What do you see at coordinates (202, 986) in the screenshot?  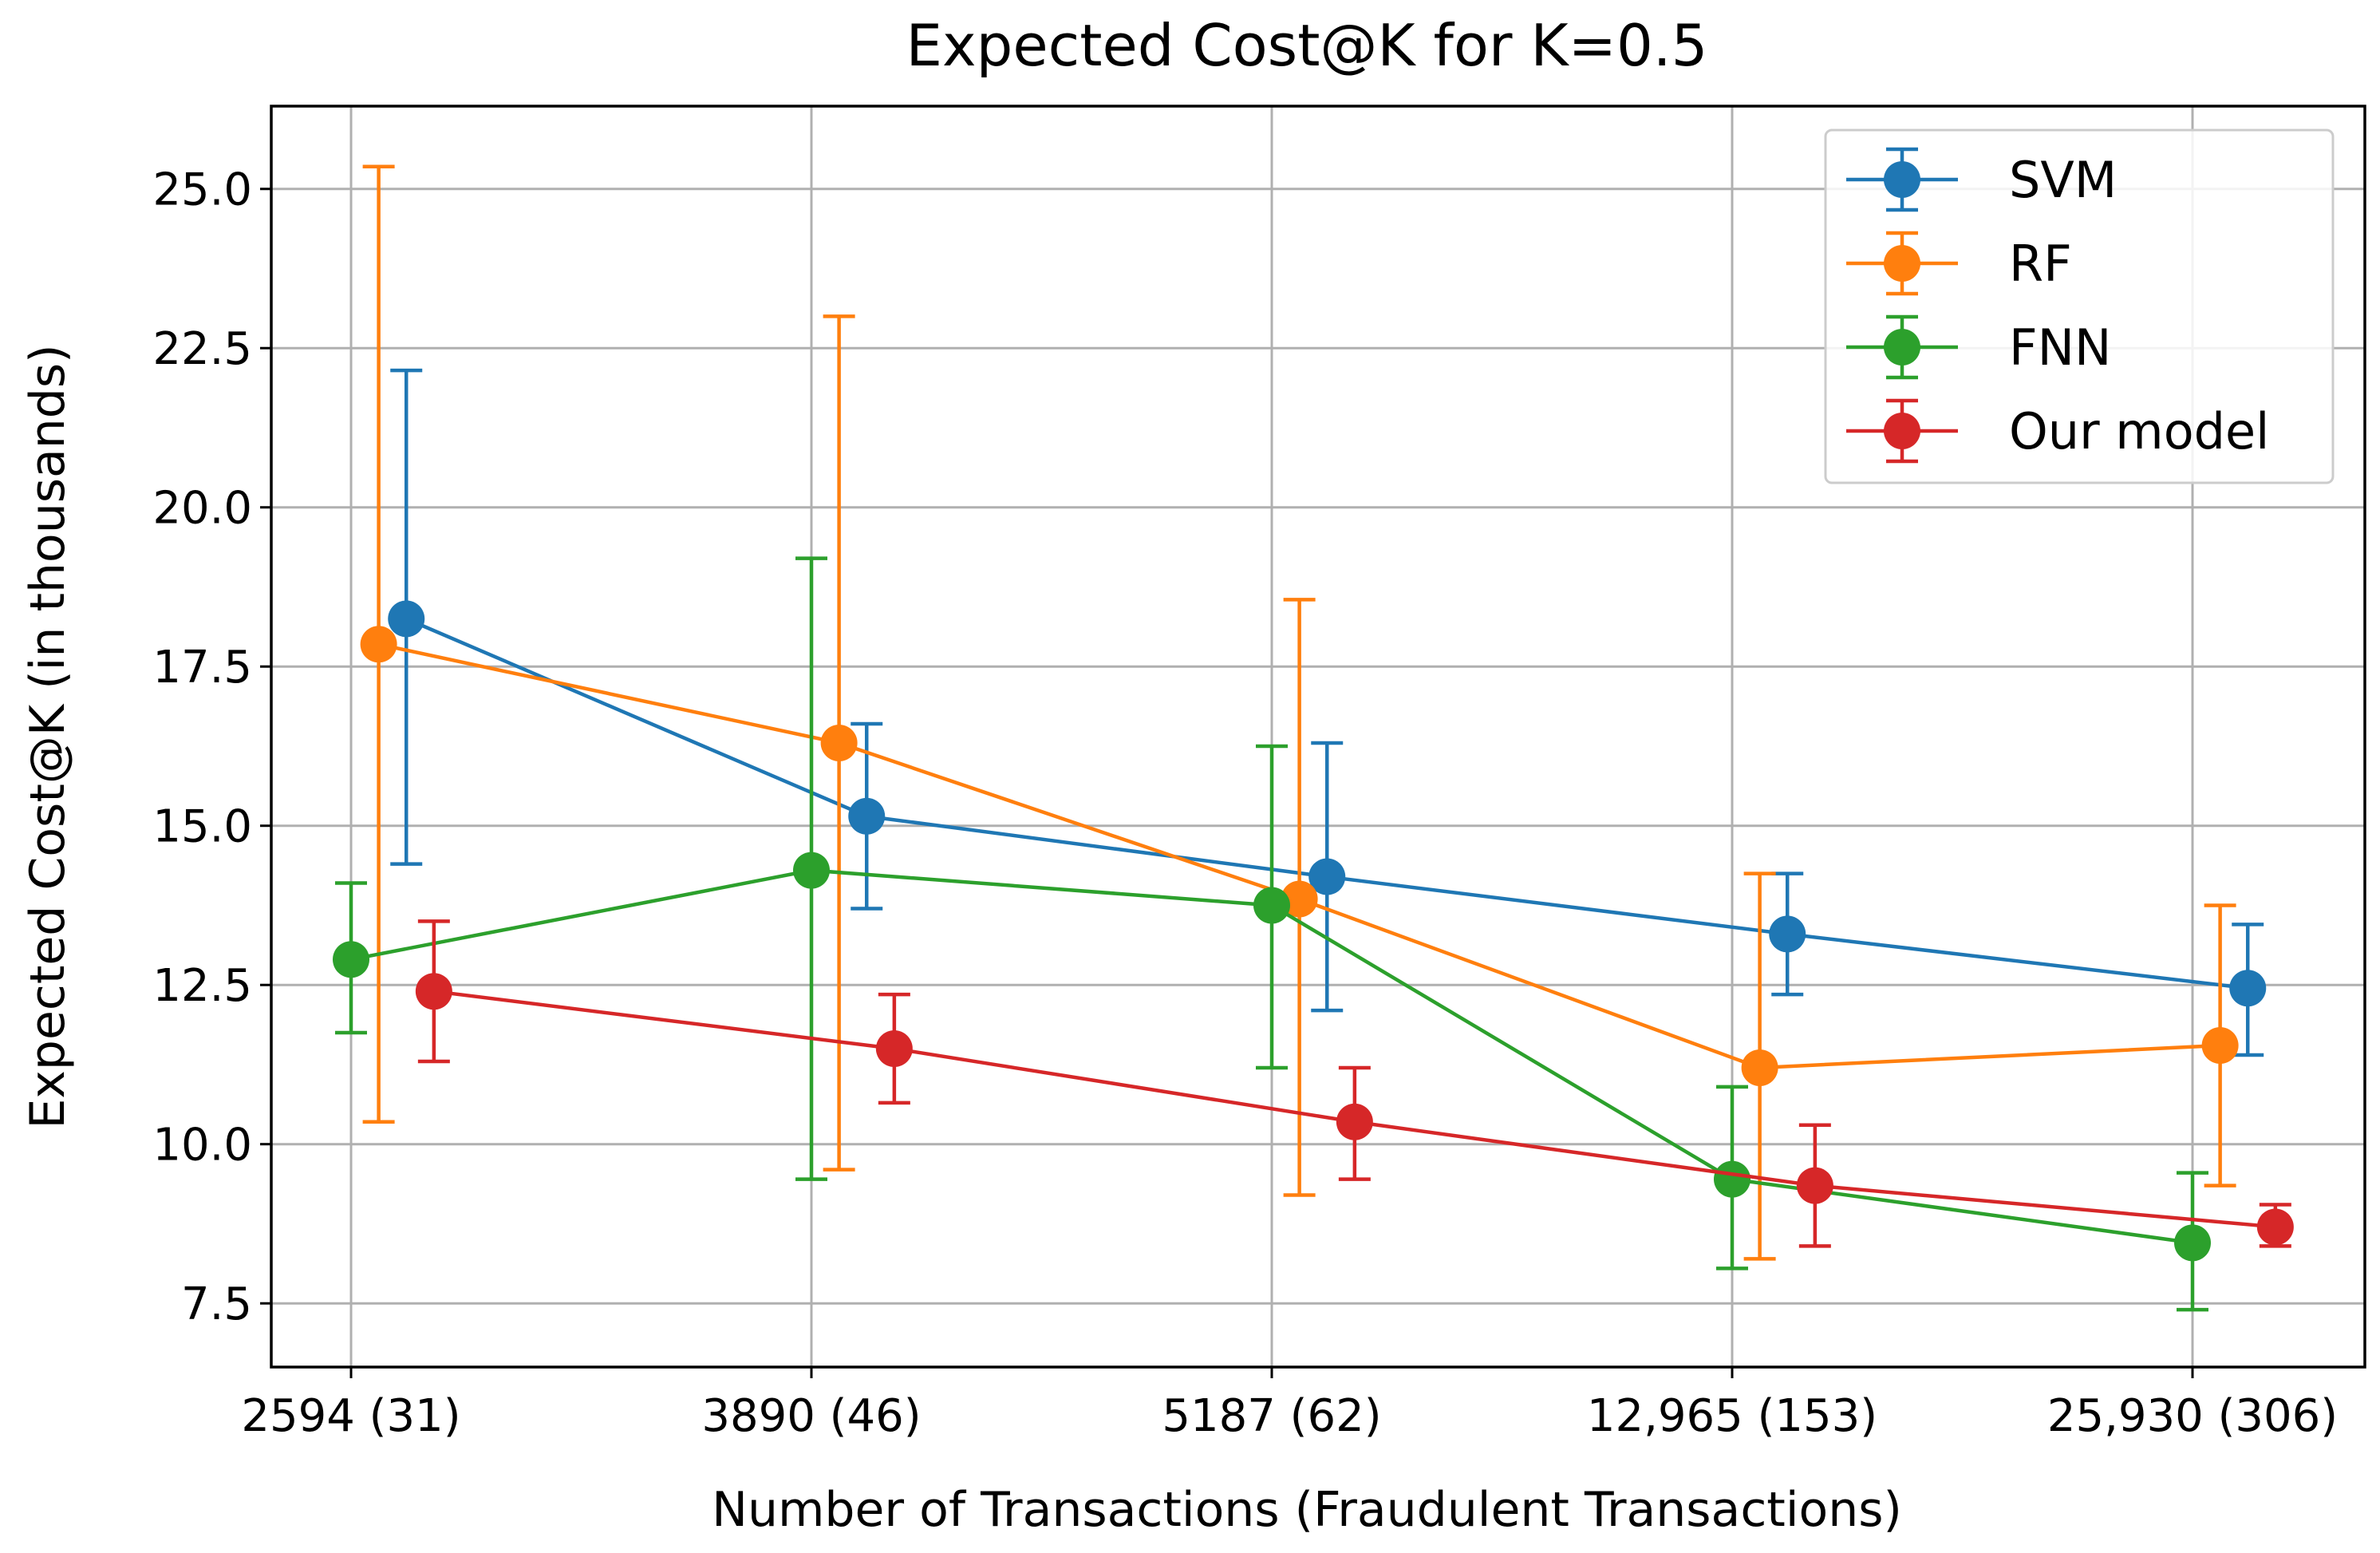 I see `y-tick-label: 12.5` at bounding box center [202, 986].